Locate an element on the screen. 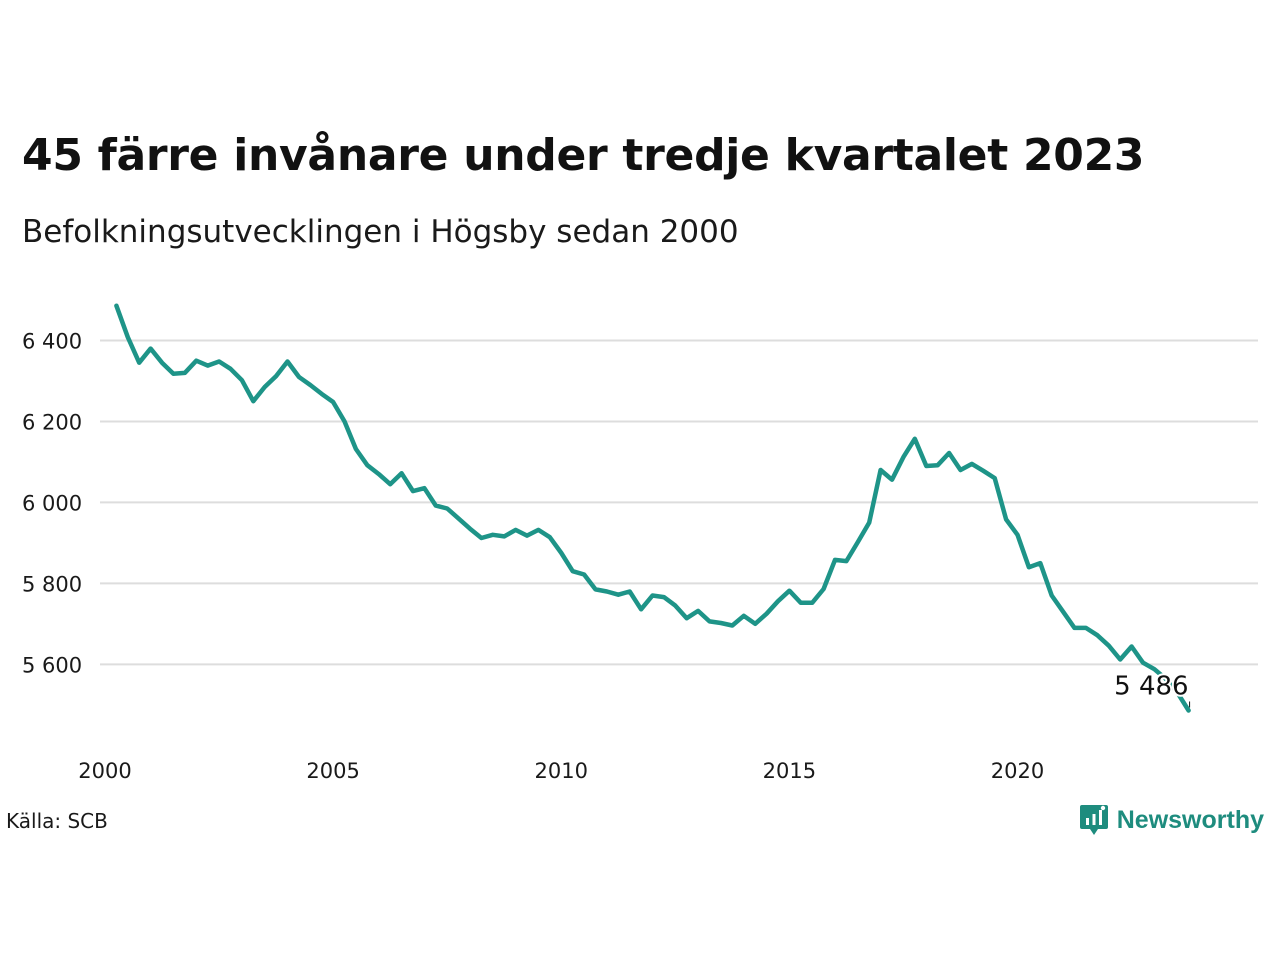 Image resolution: width=1280 pixels, height=960 pixels. y-axis-ticks: 5 600 5 800 6 000 6 200 6 400 is located at coordinates (52, 503).